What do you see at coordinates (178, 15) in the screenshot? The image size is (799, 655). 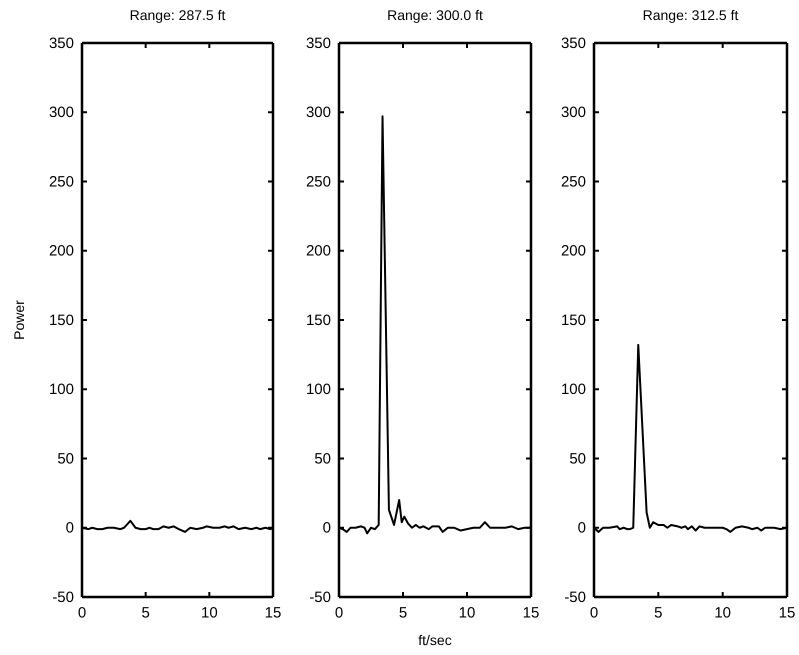 I see `chart-title: Range: 287.5 ft` at bounding box center [178, 15].